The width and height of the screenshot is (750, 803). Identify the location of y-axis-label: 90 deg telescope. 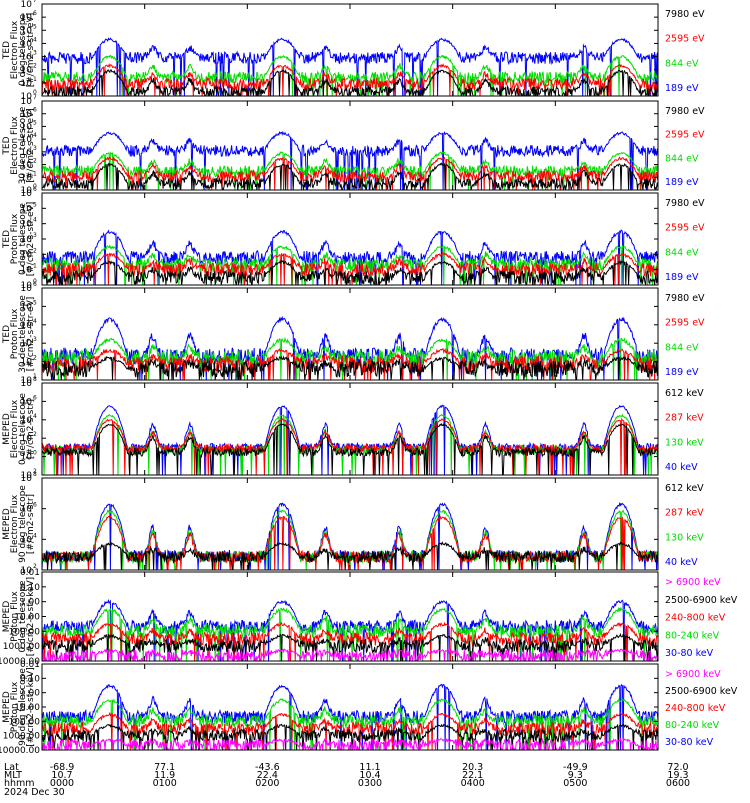
(23, 524).